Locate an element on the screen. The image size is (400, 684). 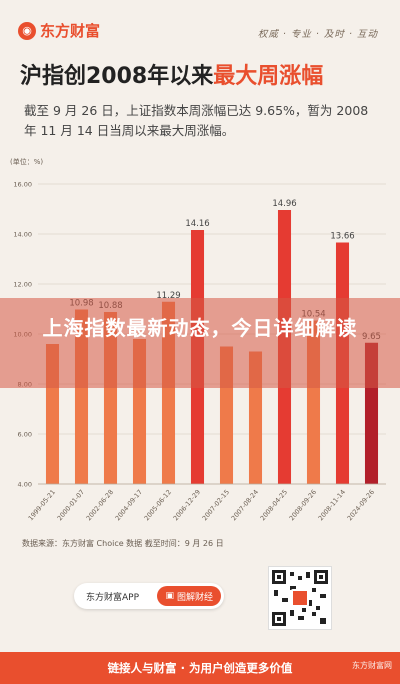
x-tick-label: 2007-08-24 is located at coordinates (245, 505).